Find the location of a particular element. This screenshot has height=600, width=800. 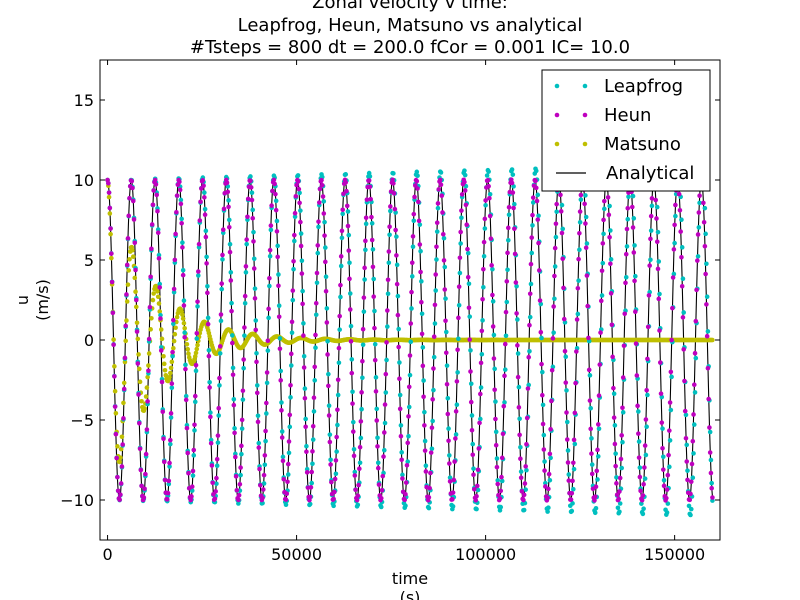

legend-marker-leapfrog is located at coordinates (557, 86).